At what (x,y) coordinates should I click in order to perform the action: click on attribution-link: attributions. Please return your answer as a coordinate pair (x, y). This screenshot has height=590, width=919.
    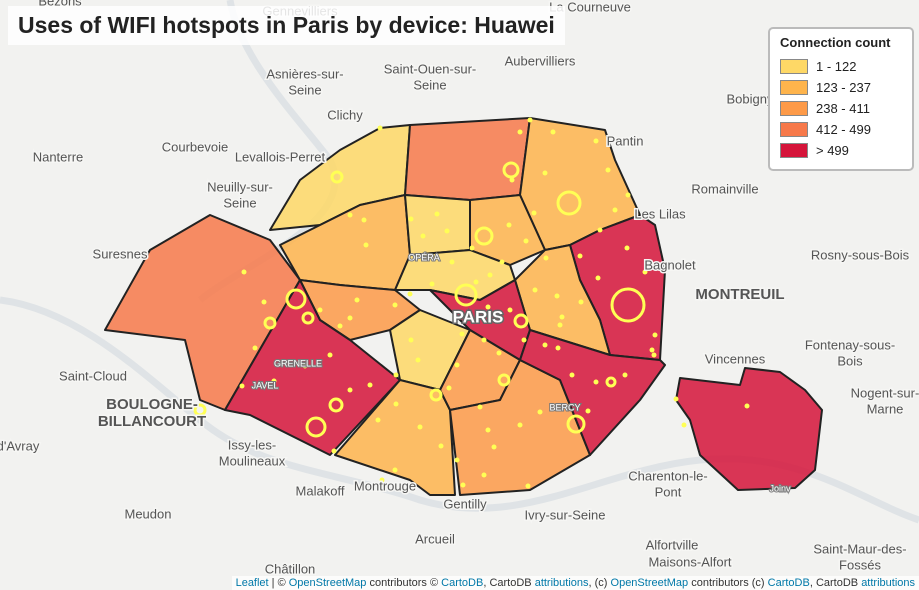
    Looking at the image, I should click on (561, 583).